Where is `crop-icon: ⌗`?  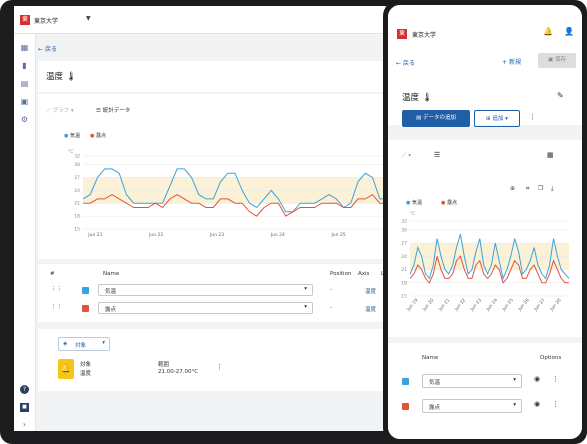 crop-icon: ⌗ is located at coordinates (528, 188).